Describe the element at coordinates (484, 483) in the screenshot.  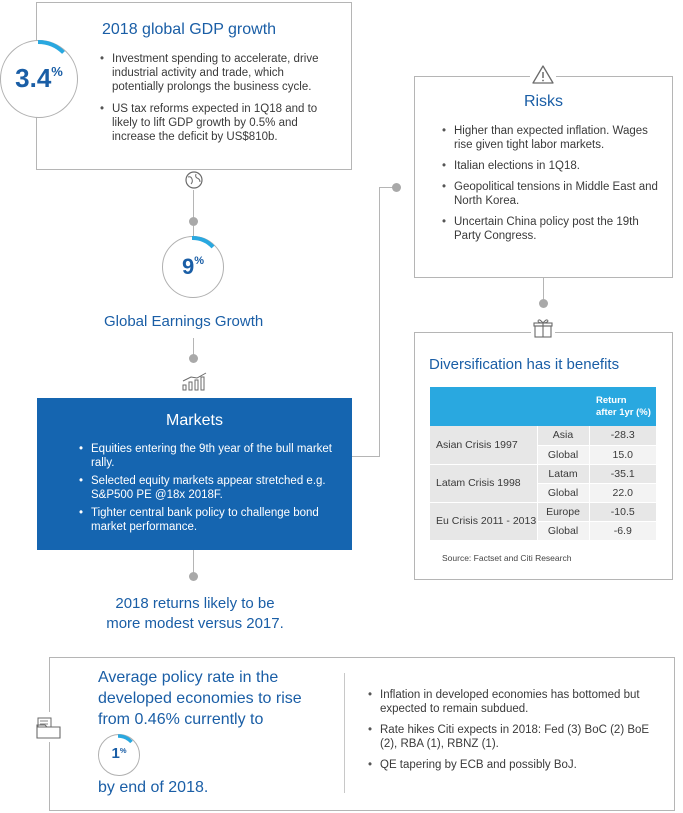
I see `crisis-name-cell: Latam Crisis 1998` at that location.